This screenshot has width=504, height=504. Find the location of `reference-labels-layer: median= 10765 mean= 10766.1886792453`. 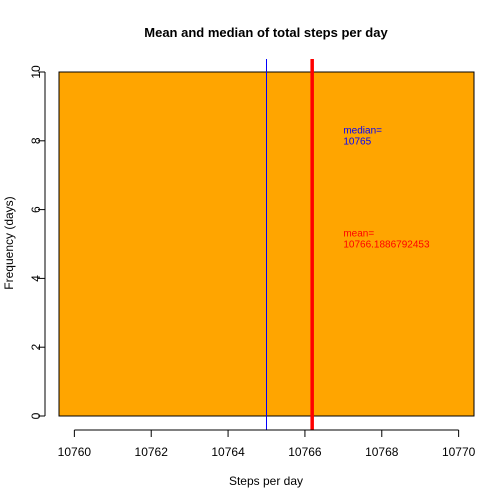

reference-labels-layer: median= 10765 mean= 10766.1886792453 is located at coordinates (386, 187).